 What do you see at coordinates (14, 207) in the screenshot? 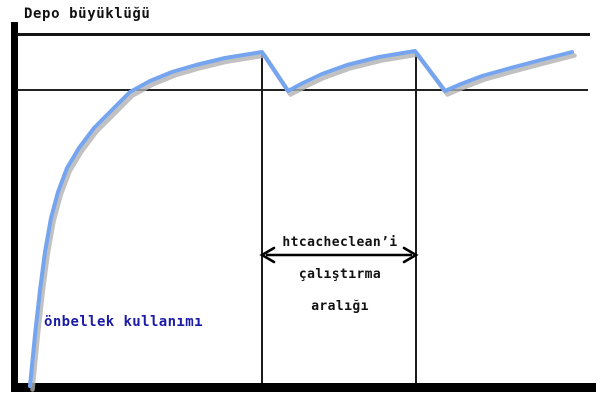
I see `y-axis` at bounding box center [14, 207].